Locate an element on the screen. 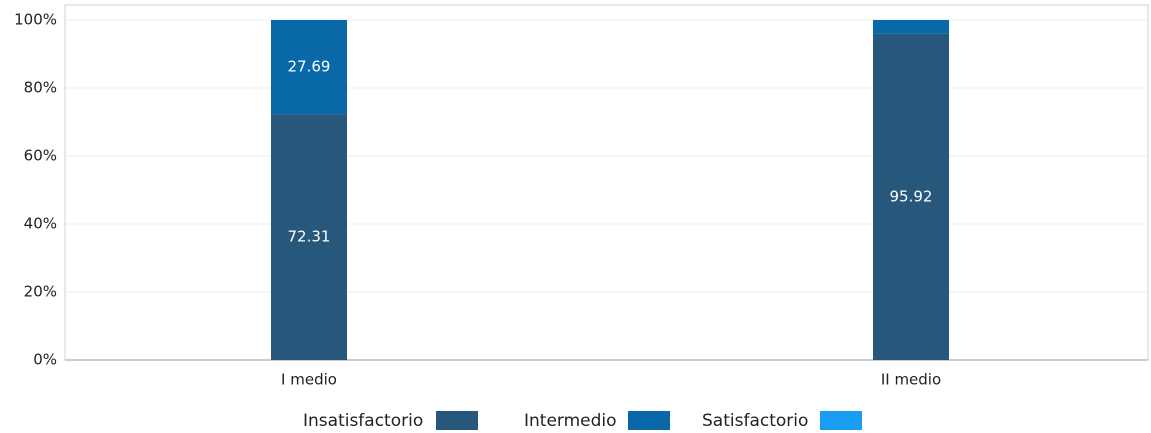 The image size is (1151, 433). data-label: 72.31 is located at coordinates (309, 237).